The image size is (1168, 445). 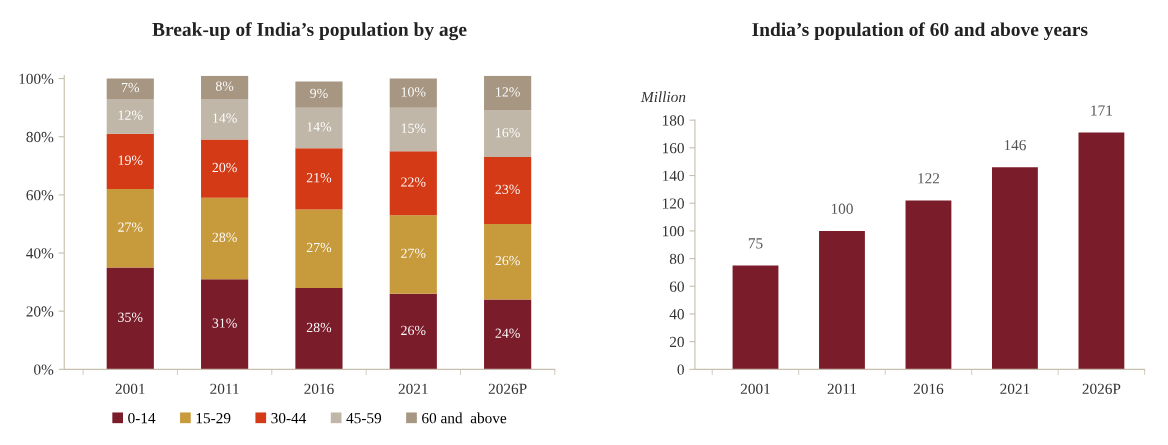 What do you see at coordinates (920, 31) in the screenshot?
I see `chart-title: India’s population of 60 and above years` at bounding box center [920, 31].